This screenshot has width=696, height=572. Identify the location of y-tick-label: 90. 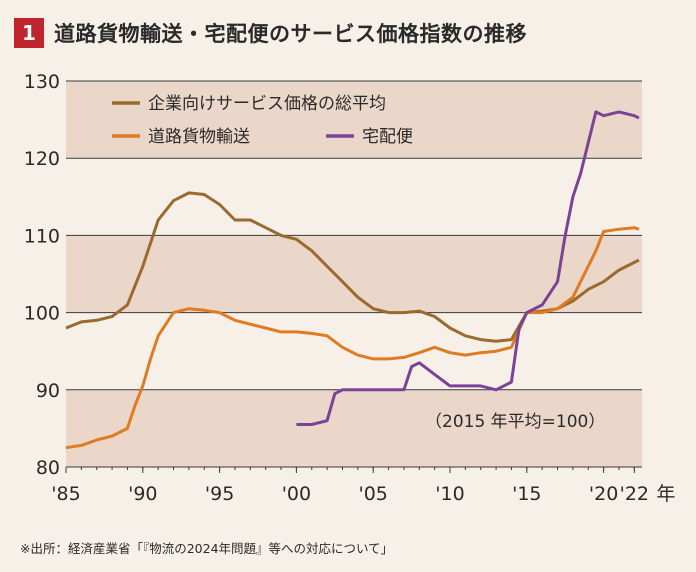
(48, 391).